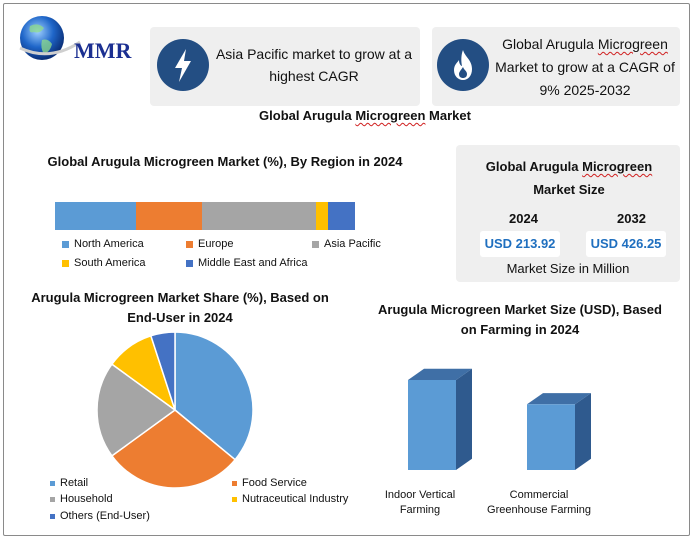  I want to click on region-legend-middle-east-and-africa: Middle East and Africa, so click(246, 263).